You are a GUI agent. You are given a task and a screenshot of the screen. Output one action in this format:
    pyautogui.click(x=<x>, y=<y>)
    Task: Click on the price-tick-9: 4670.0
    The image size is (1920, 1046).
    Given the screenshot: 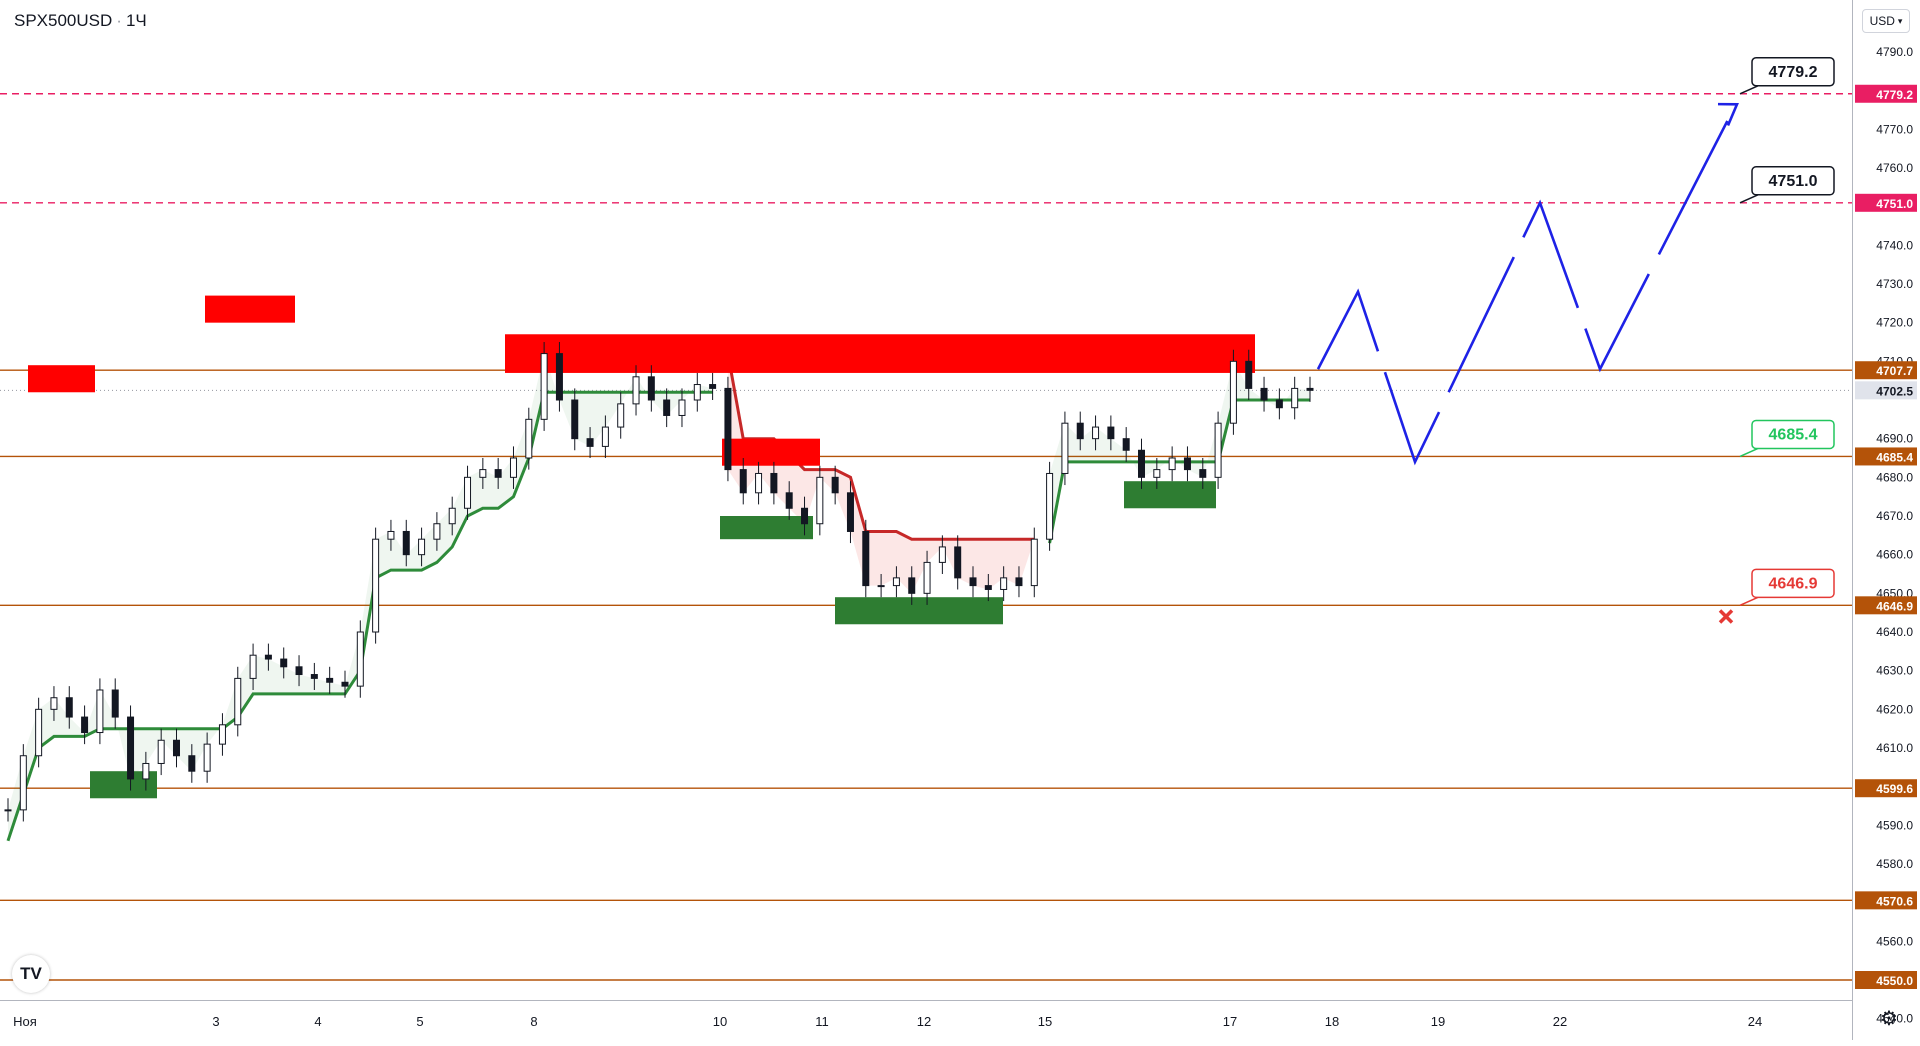 What is the action you would take?
    pyautogui.click(x=1894, y=516)
    